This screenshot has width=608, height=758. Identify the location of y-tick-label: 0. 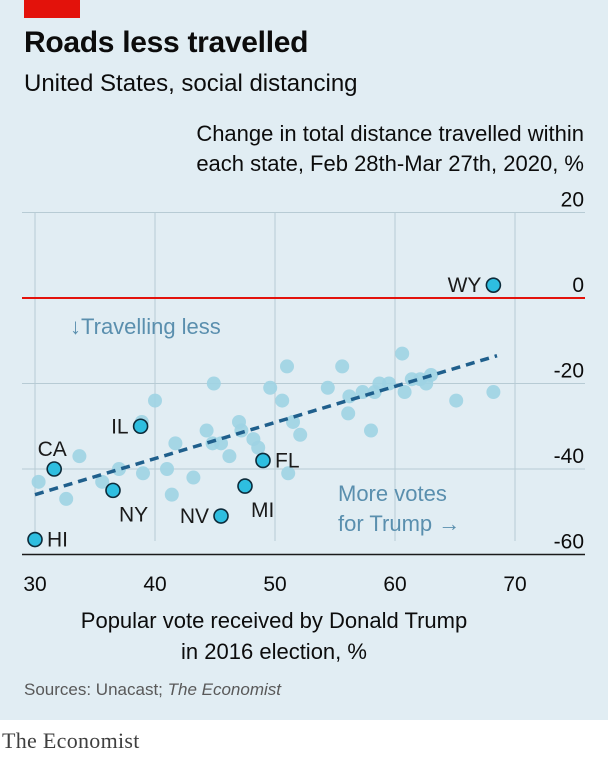
(578, 285).